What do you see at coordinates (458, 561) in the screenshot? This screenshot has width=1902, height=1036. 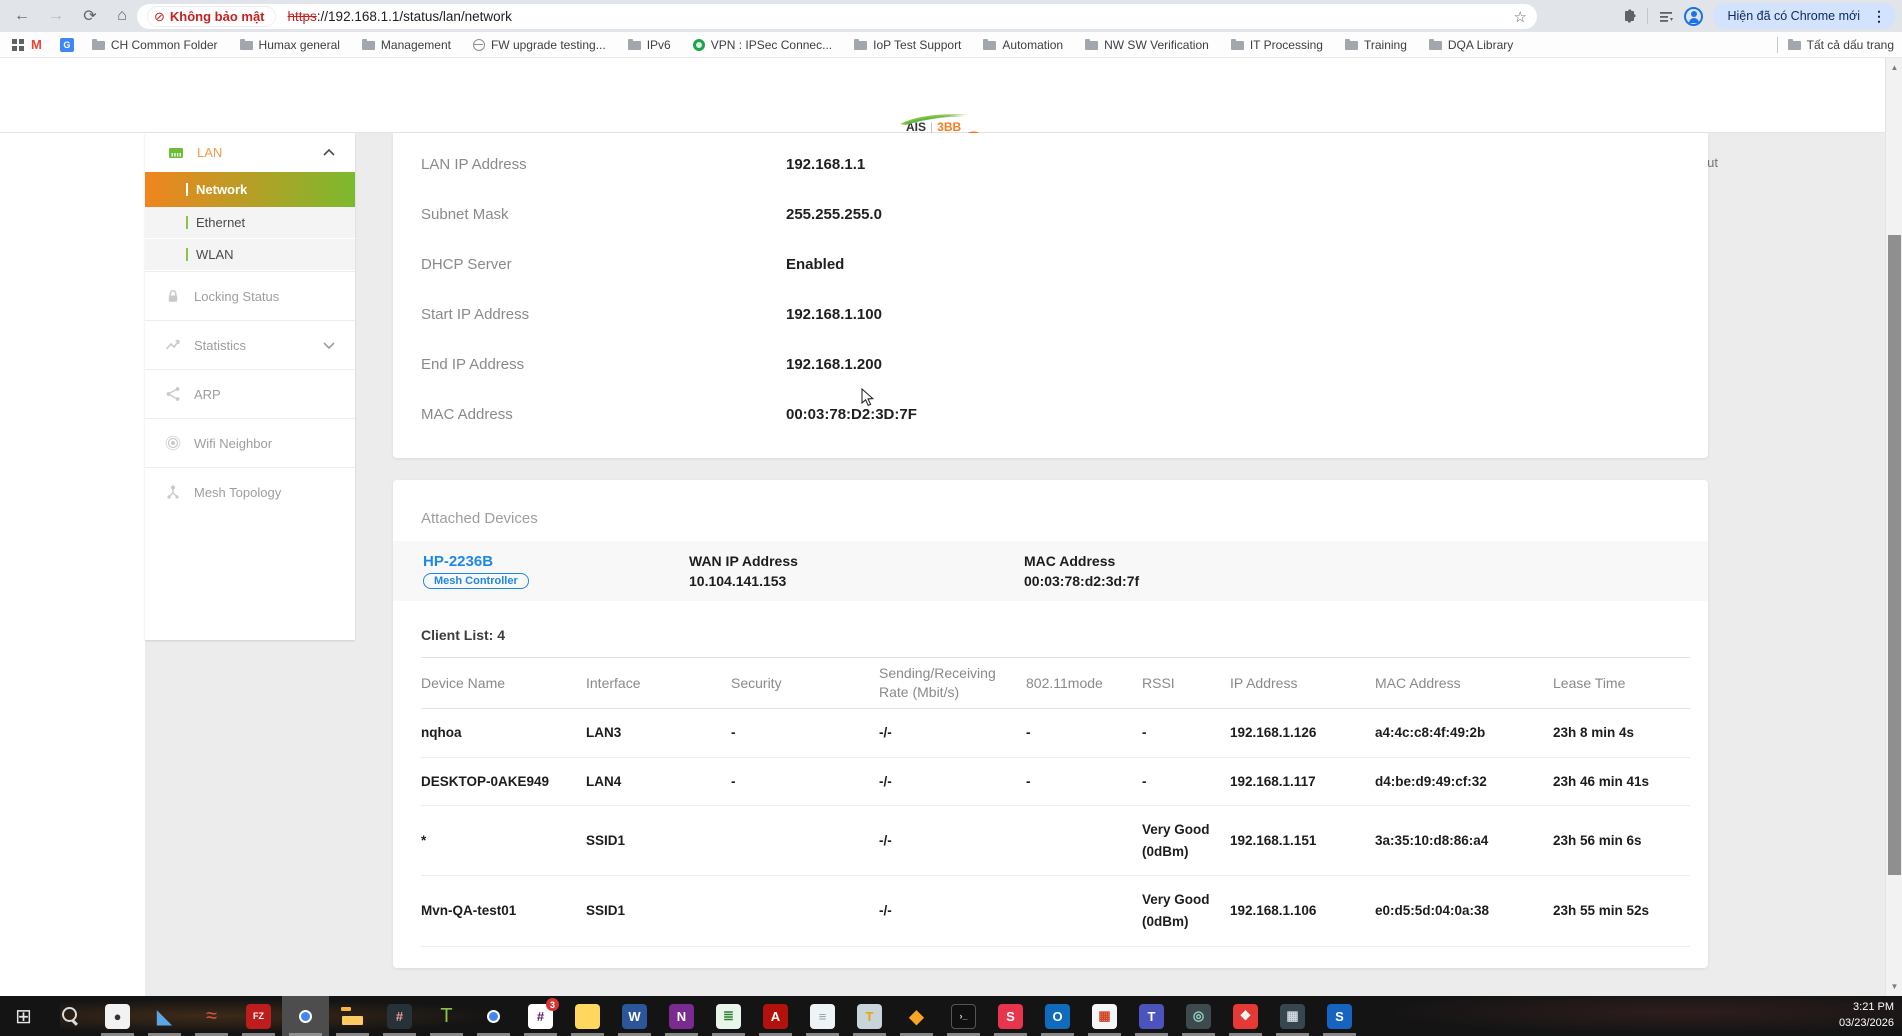 I see `device-link: HP-2236B` at bounding box center [458, 561].